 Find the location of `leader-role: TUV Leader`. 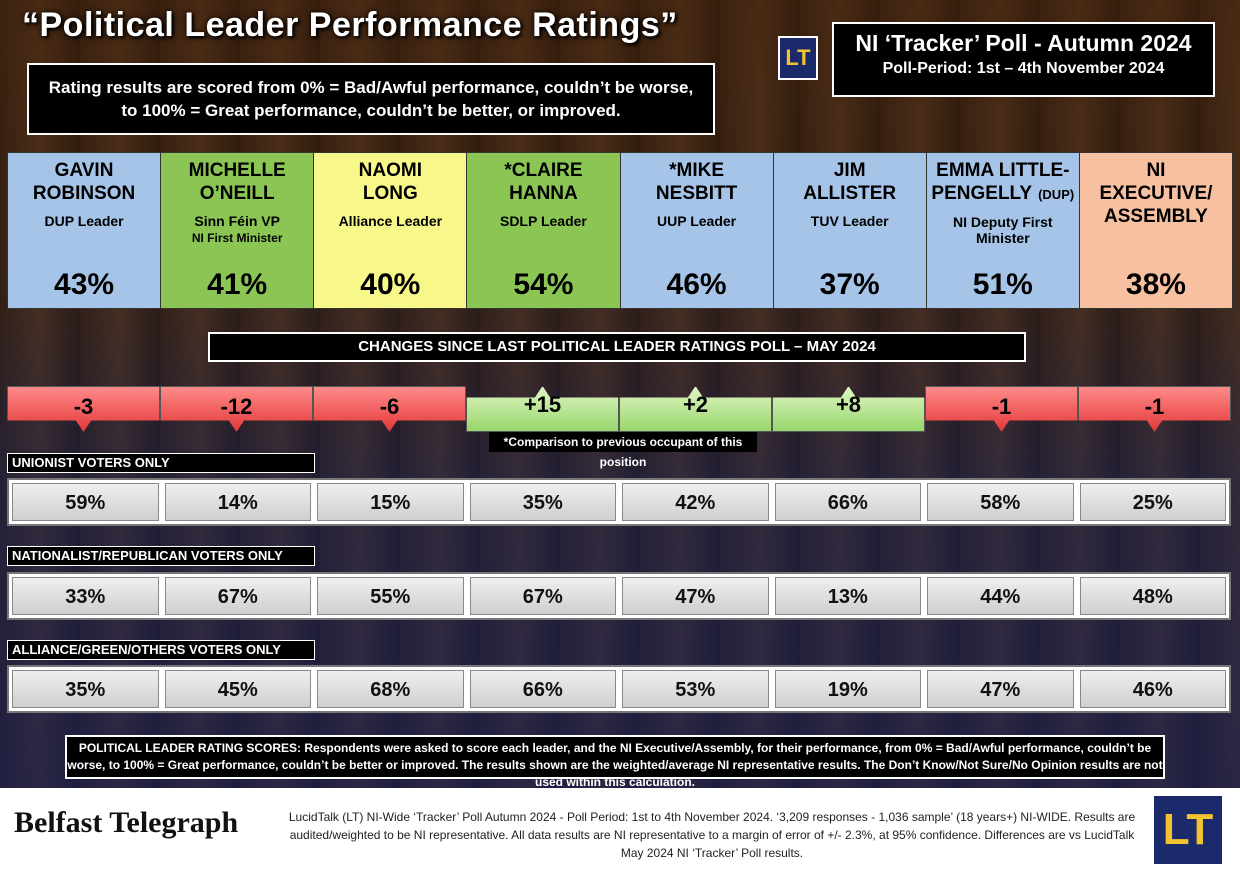

leader-role: TUV Leader is located at coordinates (849, 221).